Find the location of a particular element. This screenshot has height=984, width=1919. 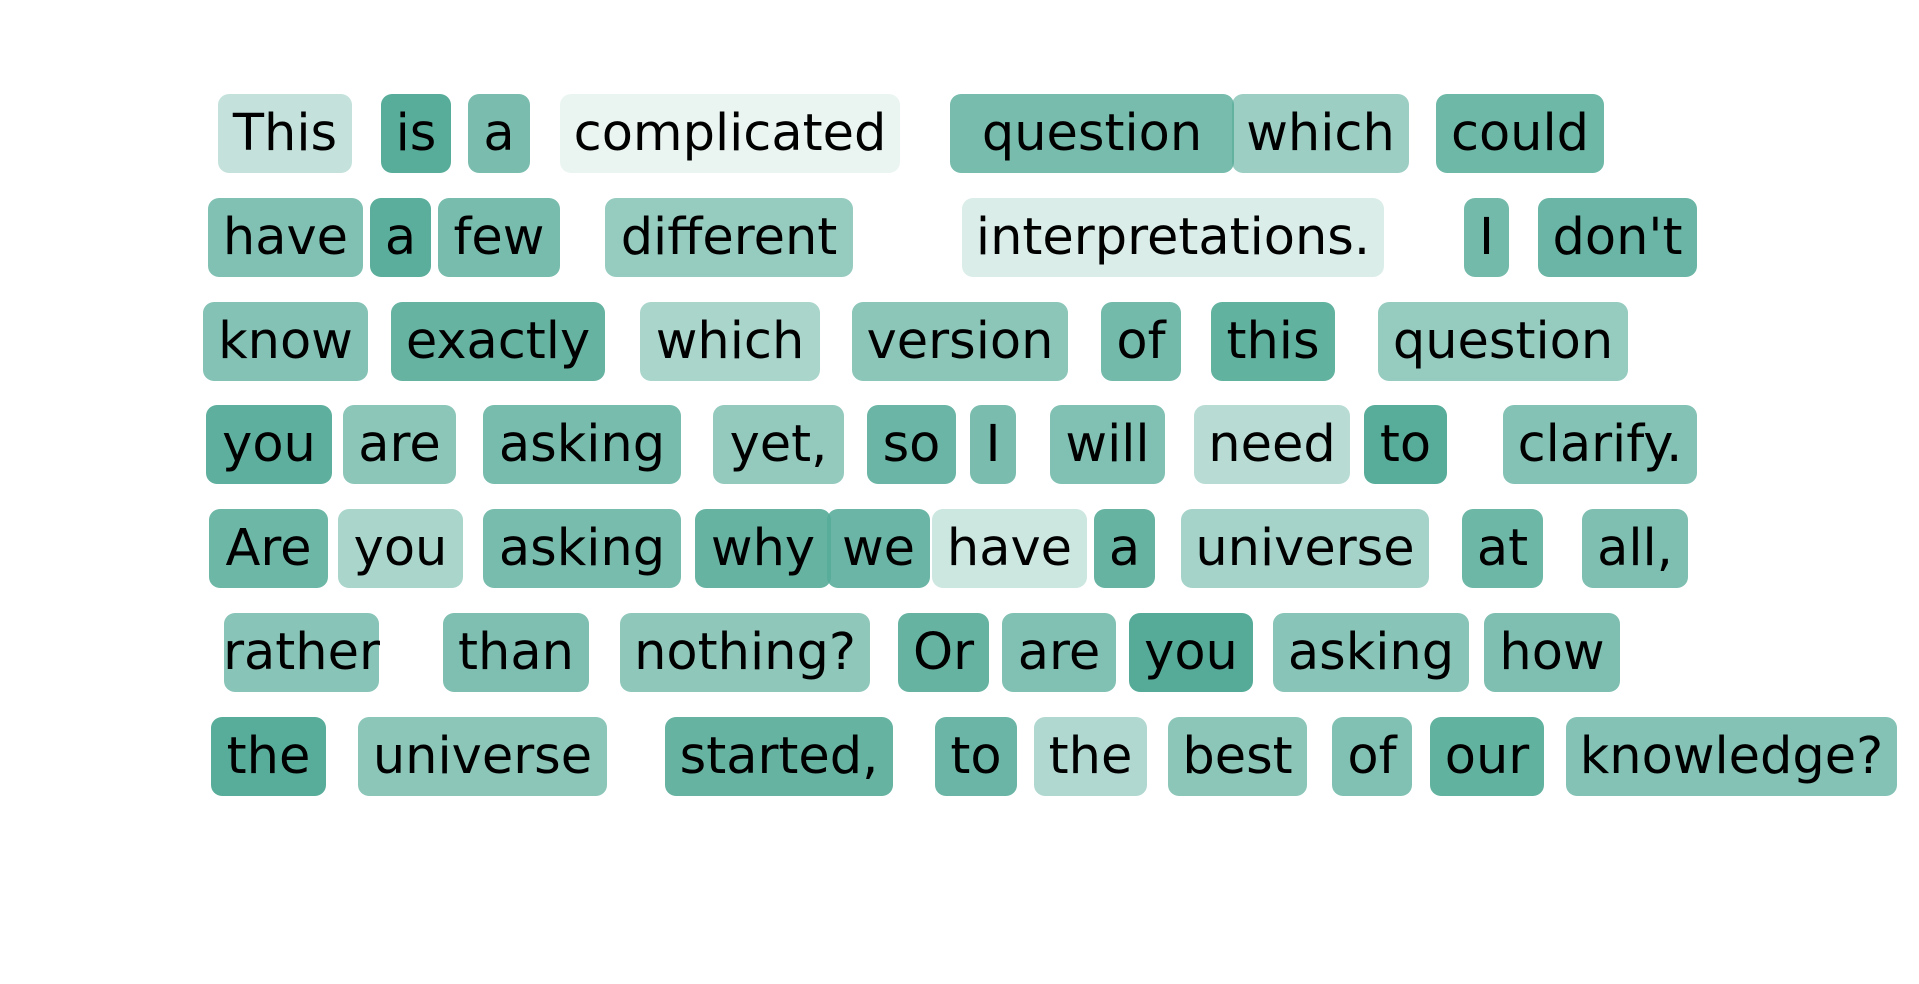

token: don't is located at coordinates (1617, 237).